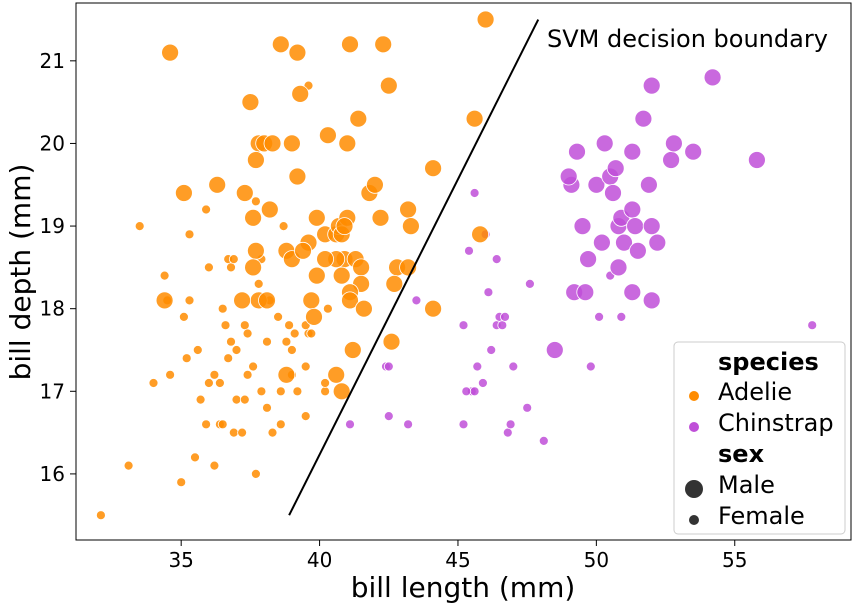 The height and width of the screenshot is (606, 857). What do you see at coordinates (694, 396) in the screenshot?
I see `legend-adelie-marker` at bounding box center [694, 396].